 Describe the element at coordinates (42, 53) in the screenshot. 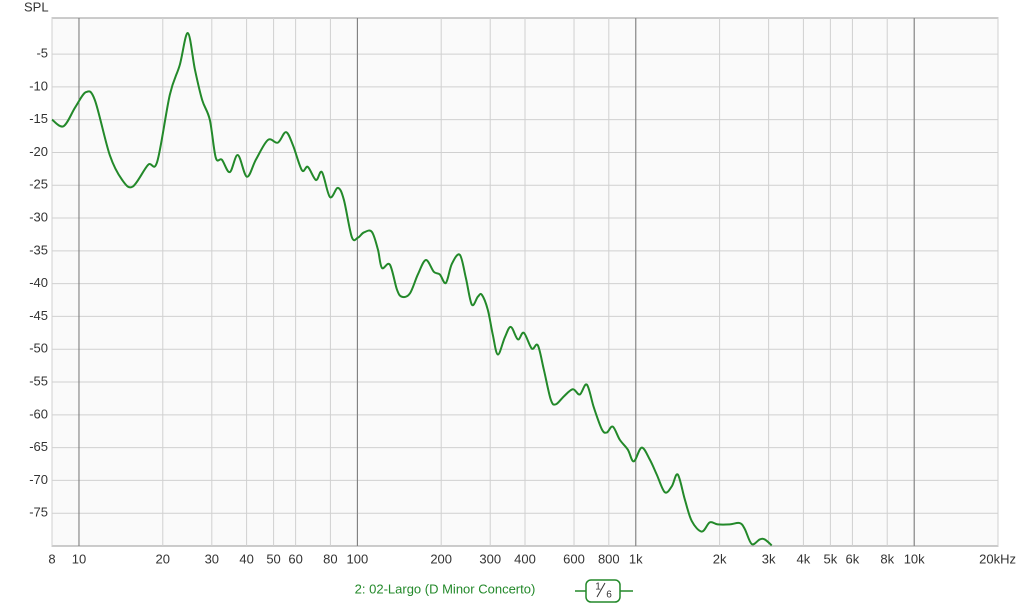

I see `y-tick-label: -5` at that location.